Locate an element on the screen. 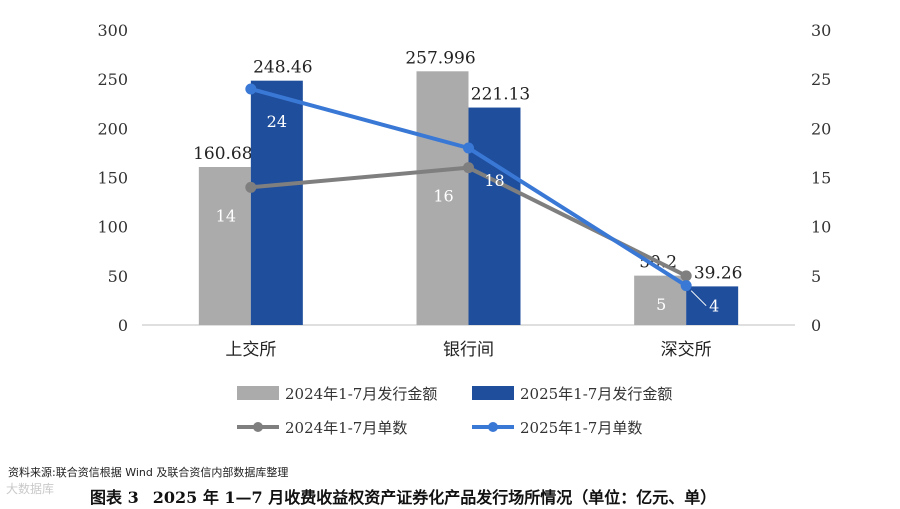  y-left-tick-label: 300 is located at coordinates (112, 30).